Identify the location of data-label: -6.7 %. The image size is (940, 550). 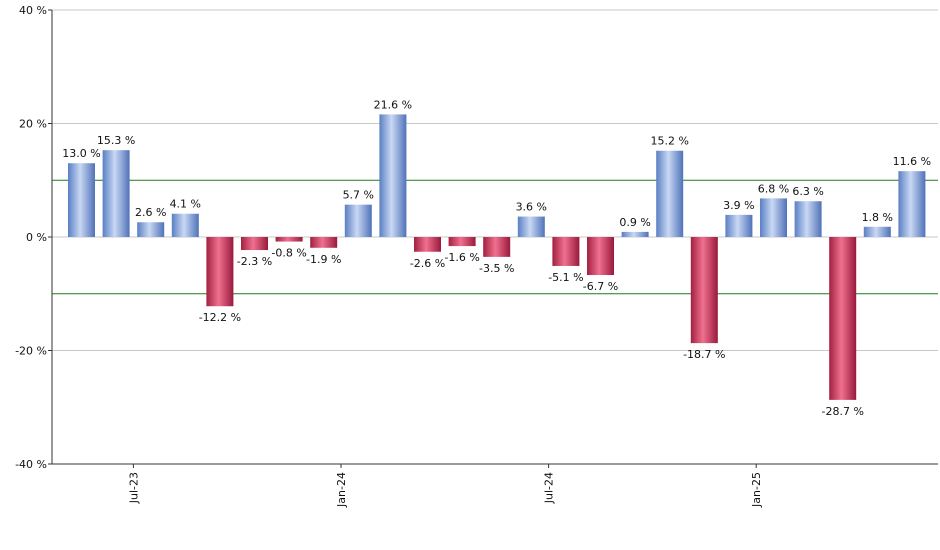
(600, 286).